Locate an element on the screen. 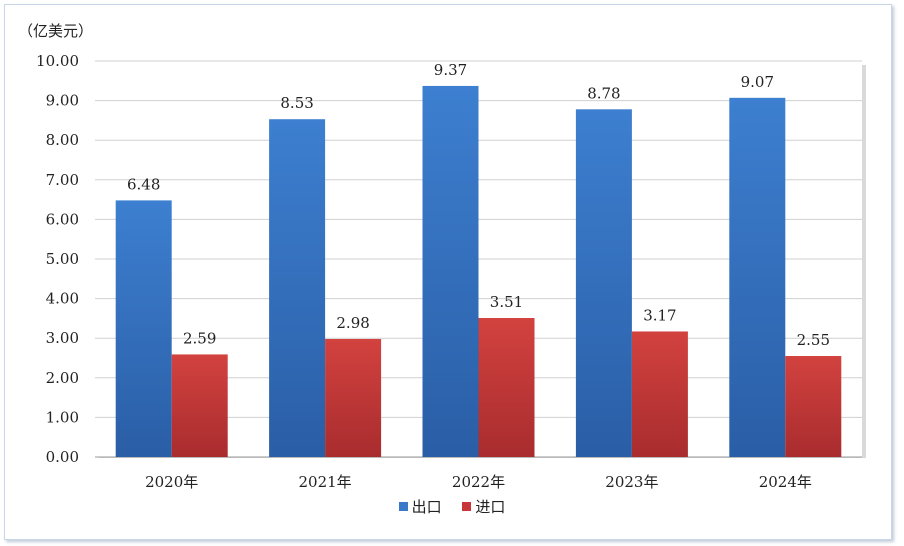 The image size is (904, 546). y-tick-label: 2.00 is located at coordinates (62, 378).